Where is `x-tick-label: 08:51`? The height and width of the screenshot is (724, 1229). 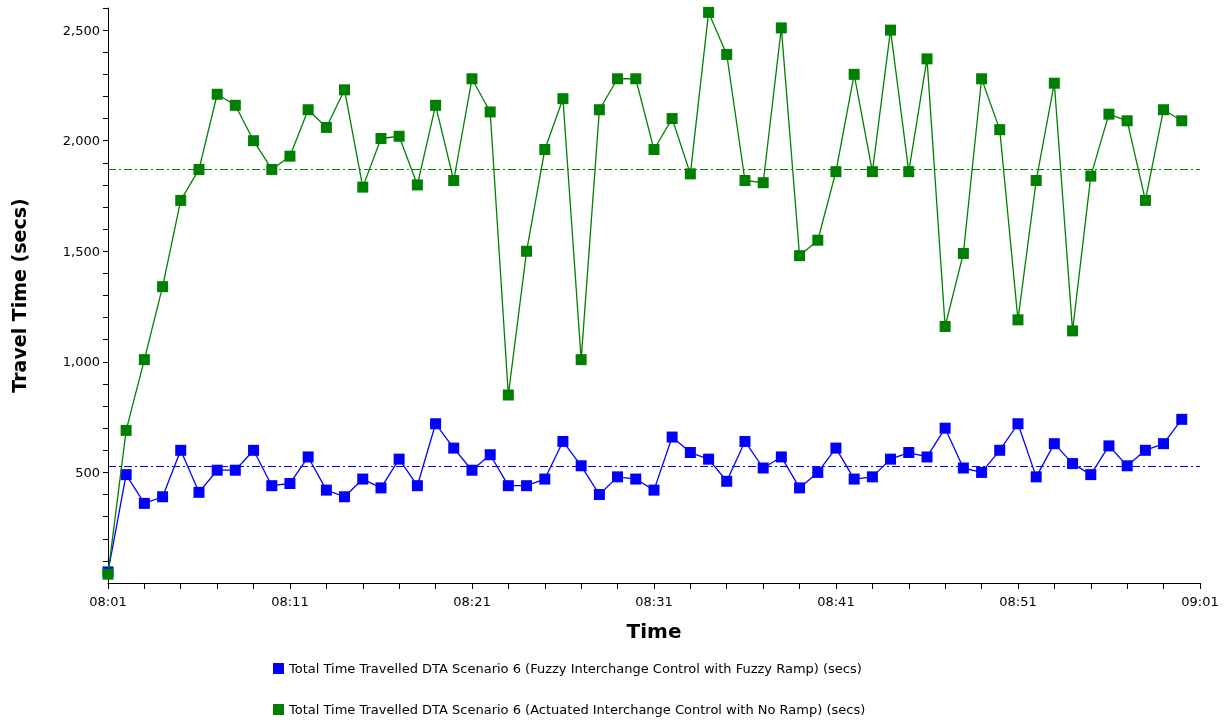 x-tick-label: 08:51 is located at coordinates (1018, 601).